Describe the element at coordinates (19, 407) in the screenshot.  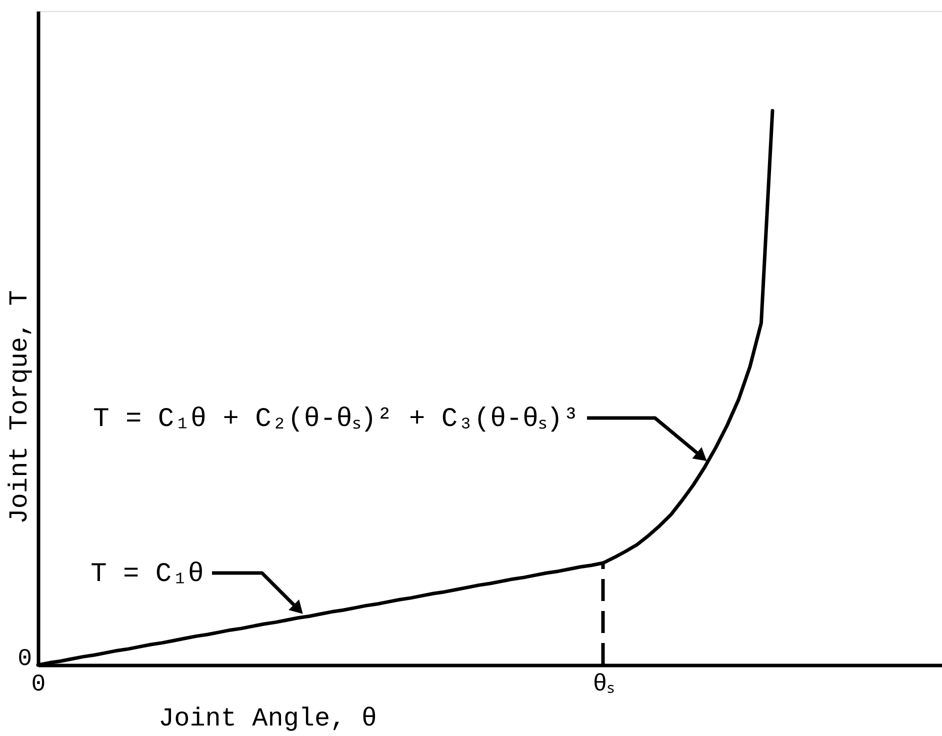
I see `y-axis-title: Joint Torque, T` at that location.